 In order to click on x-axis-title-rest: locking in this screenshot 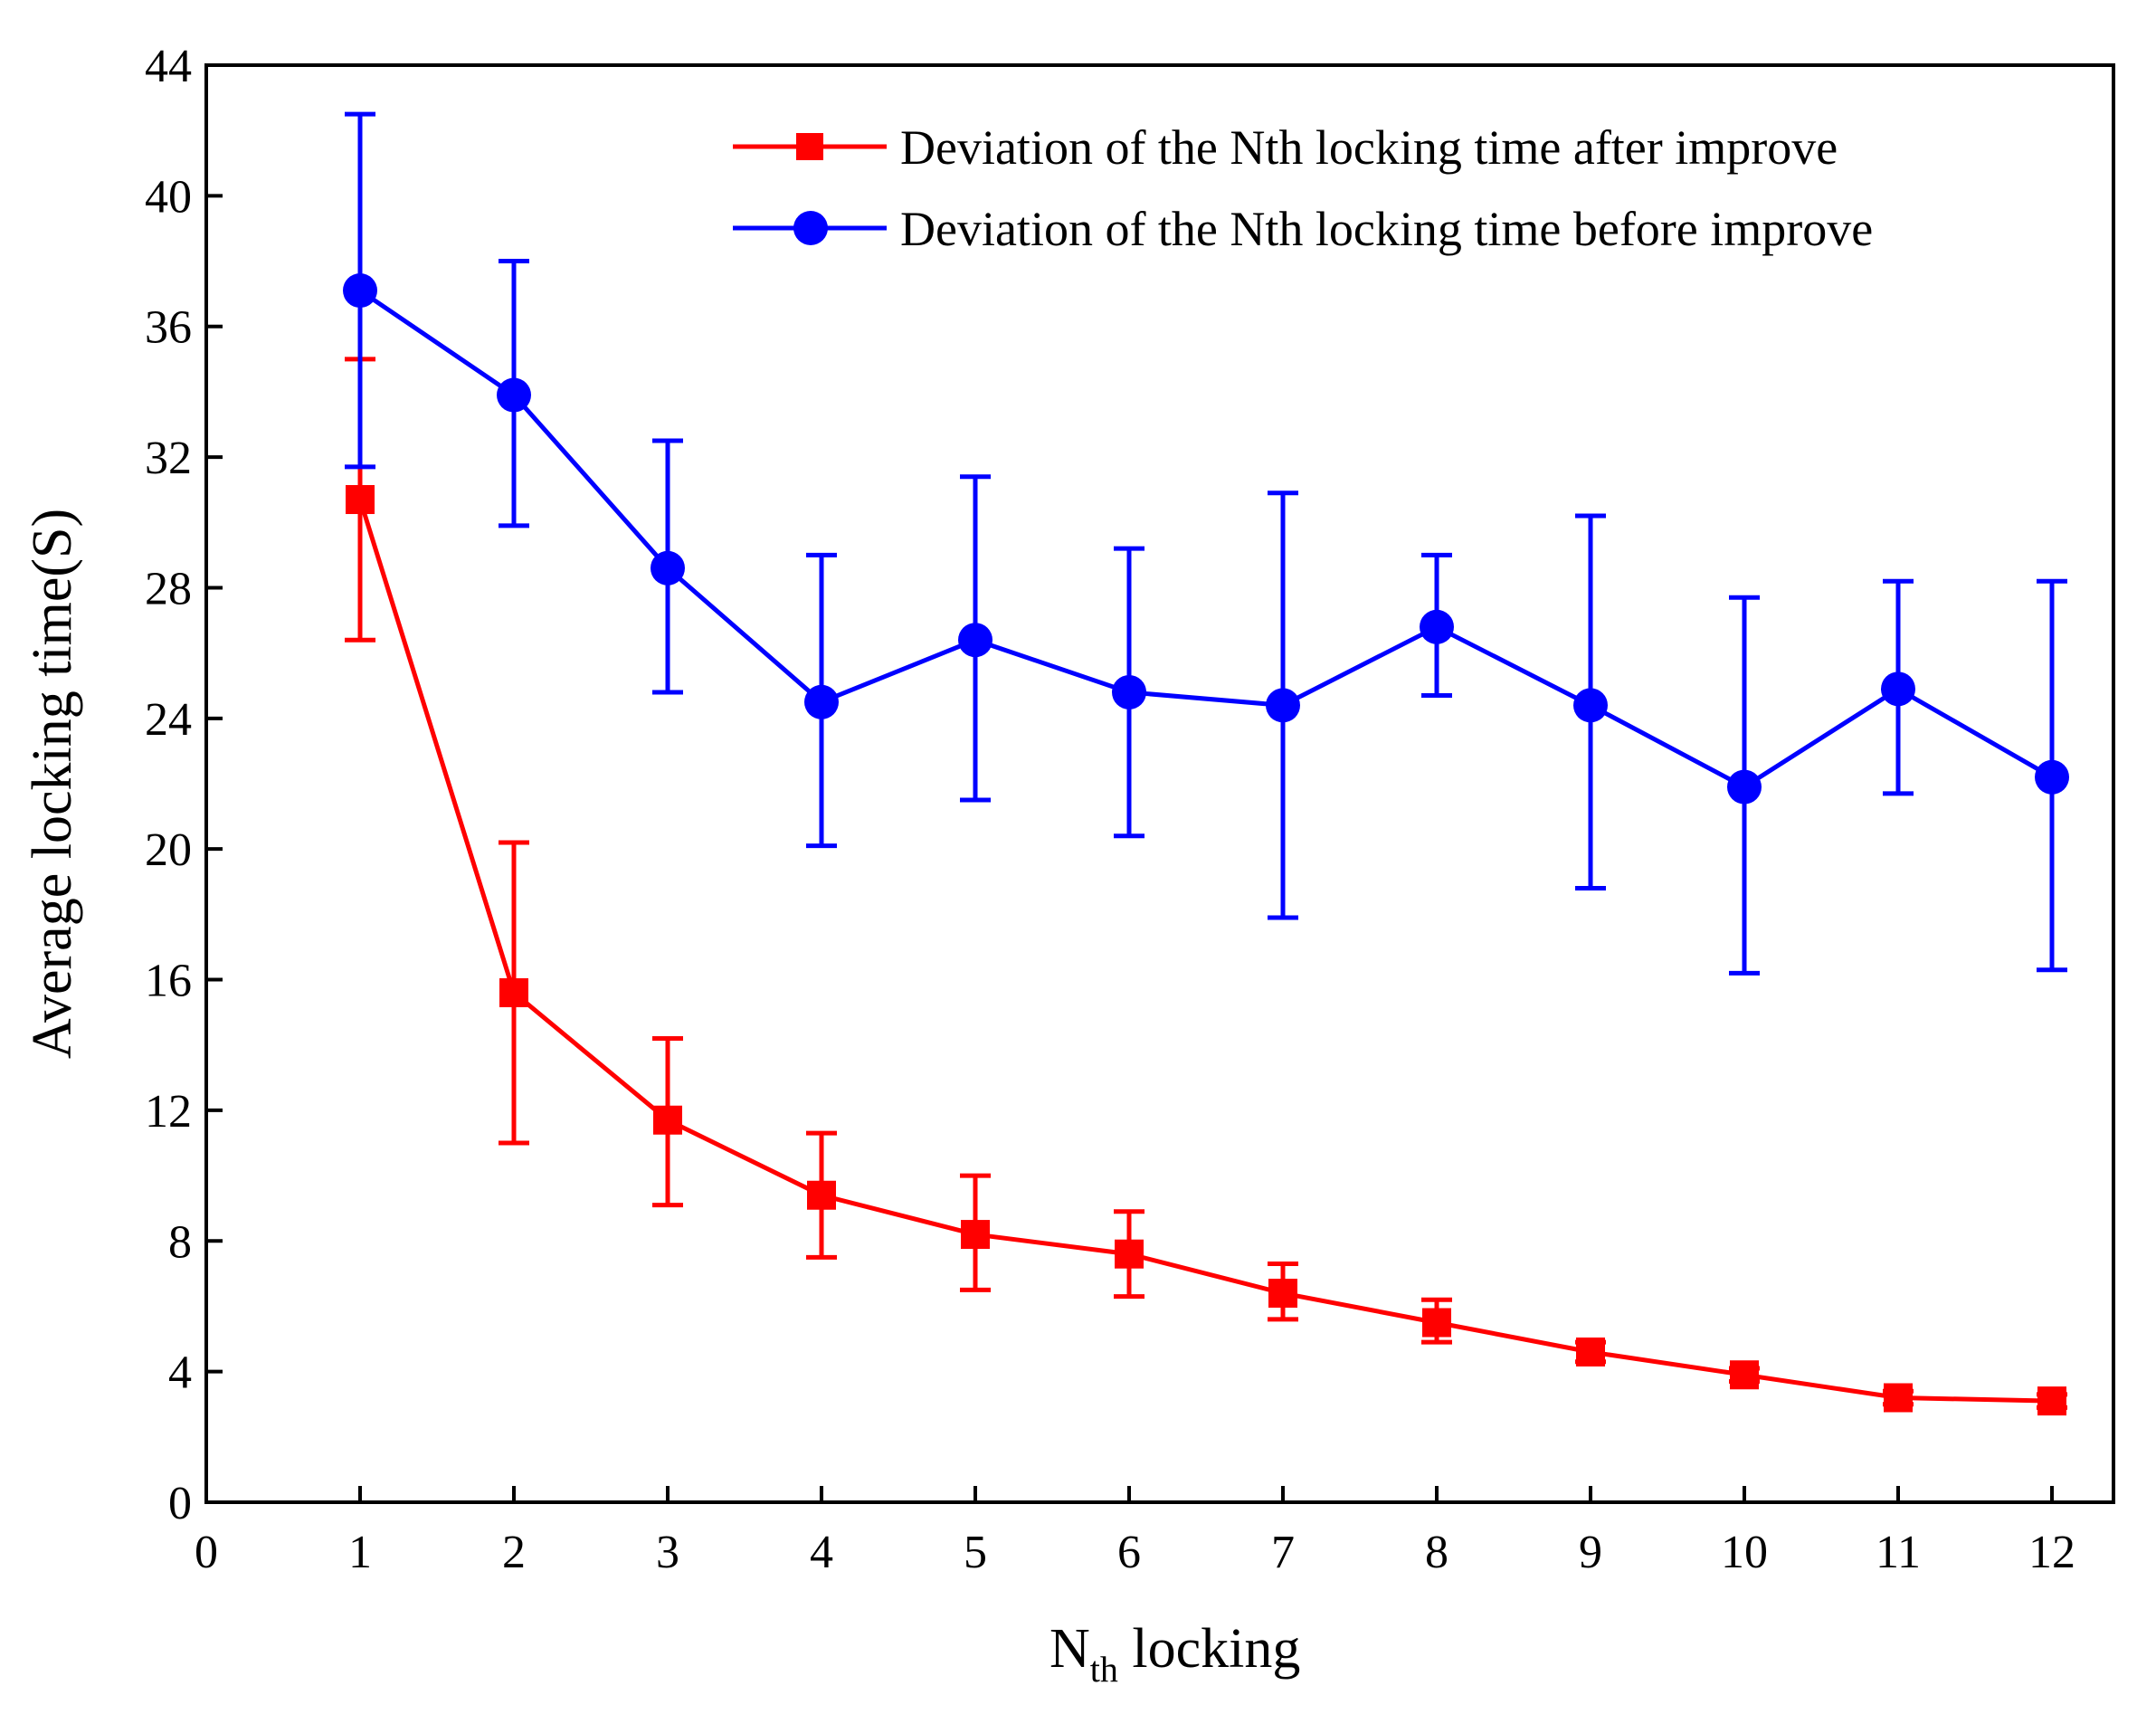, I will do `click(1209, 1649)`.